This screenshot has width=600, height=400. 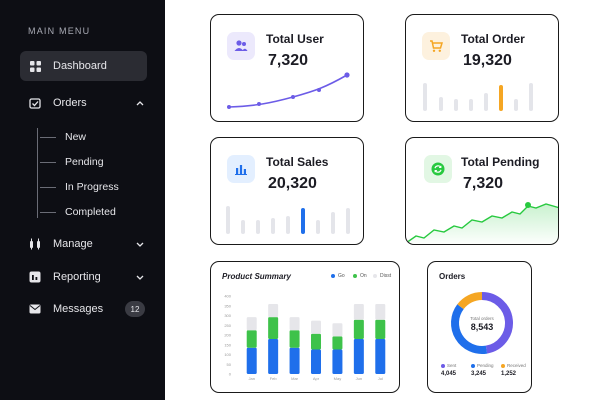 What do you see at coordinates (338, 378) in the screenshot?
I see `x-tick-label: May` at bounding box center [338, 378].